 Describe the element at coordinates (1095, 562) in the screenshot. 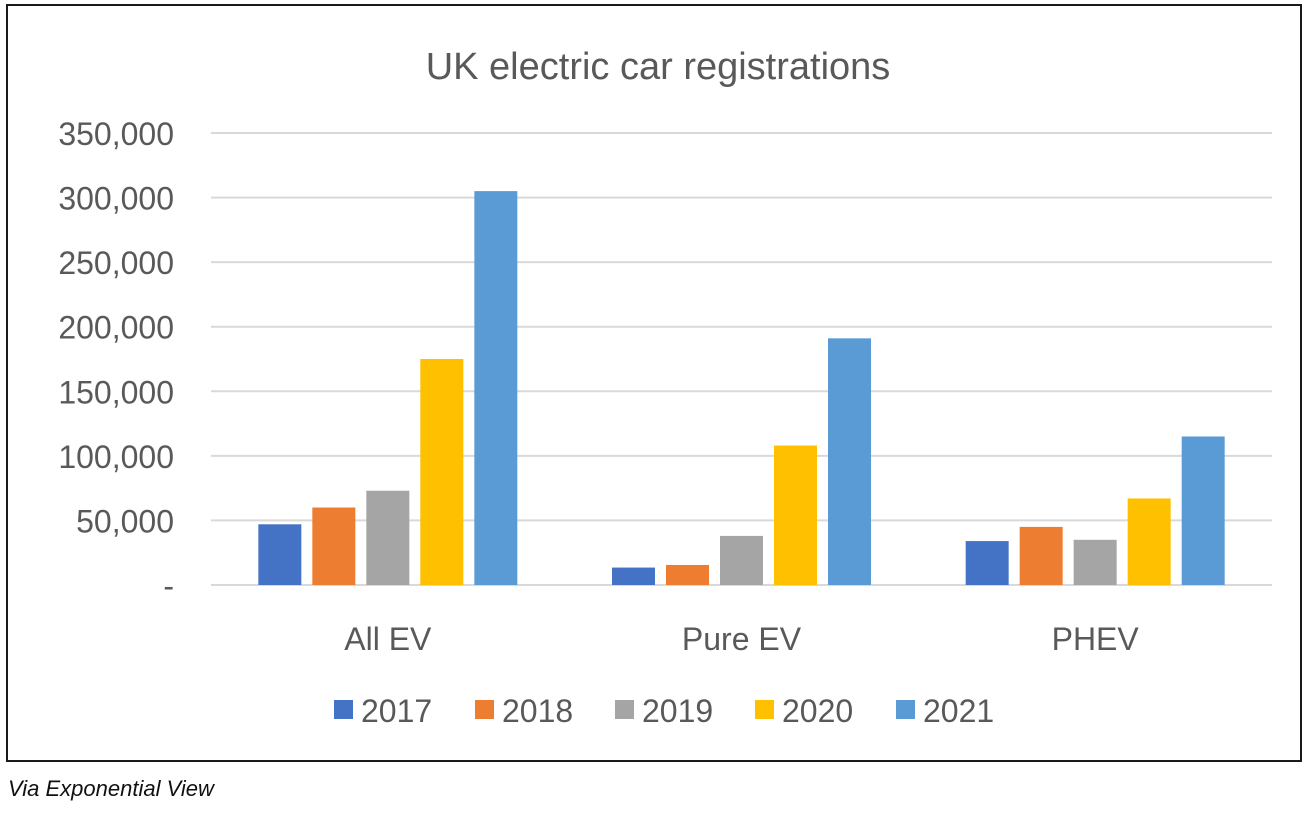

I see `bar-2019-phev` at that location.